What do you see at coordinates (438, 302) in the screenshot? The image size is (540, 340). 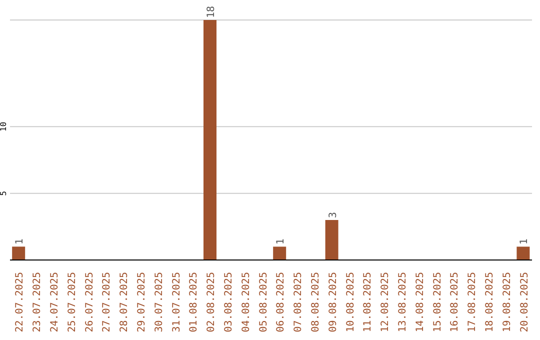 I see `x-tick-label: 15.08.2025` at bounding box center [438, 302].